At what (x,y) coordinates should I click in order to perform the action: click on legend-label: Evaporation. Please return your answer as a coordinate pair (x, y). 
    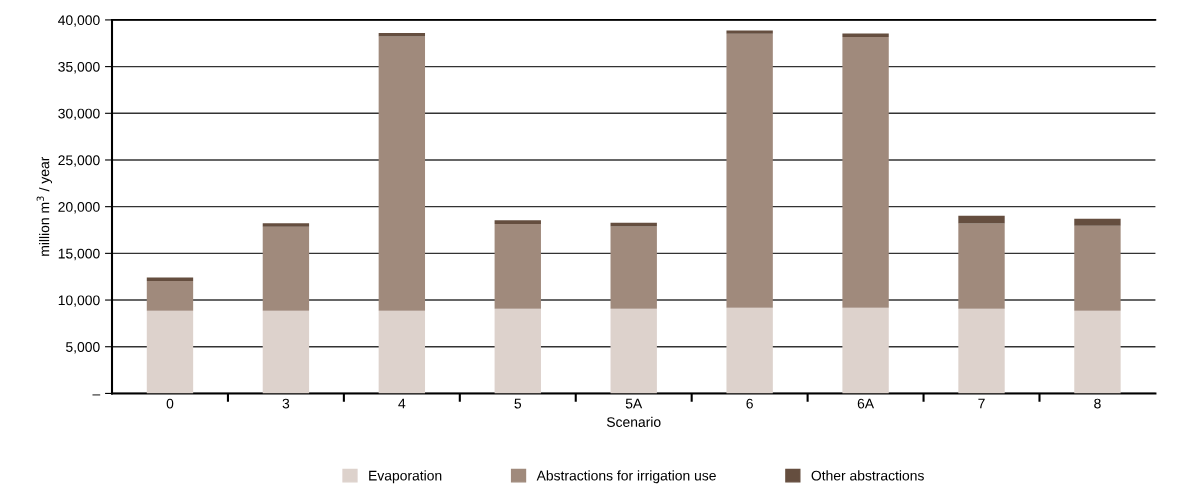
    Looking at the image, I should click on (405, 477).